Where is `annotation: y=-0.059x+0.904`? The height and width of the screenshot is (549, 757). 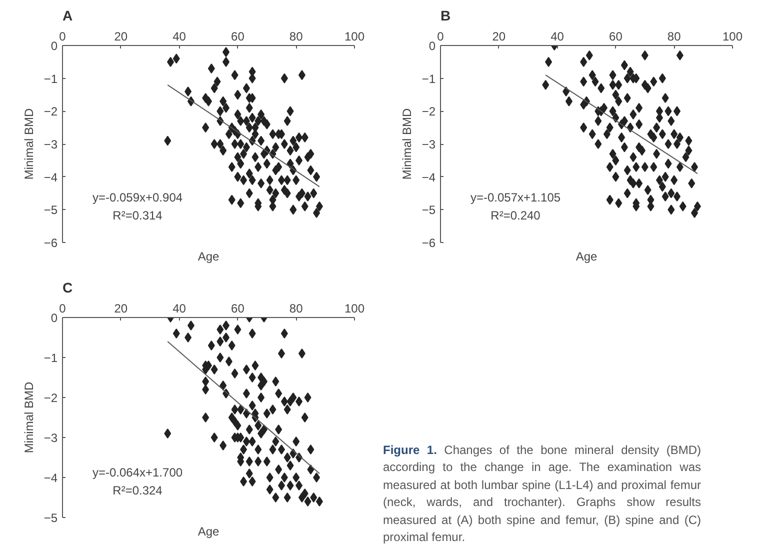
annotation: y=-0.059x+0.904 is located at coordinates (137, 197).